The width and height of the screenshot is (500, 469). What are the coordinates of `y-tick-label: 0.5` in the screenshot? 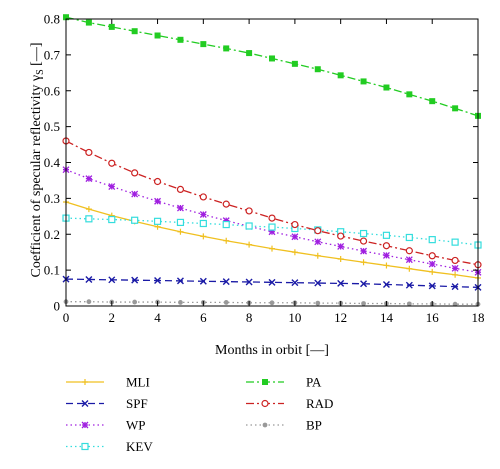 It's located at (52, 126).